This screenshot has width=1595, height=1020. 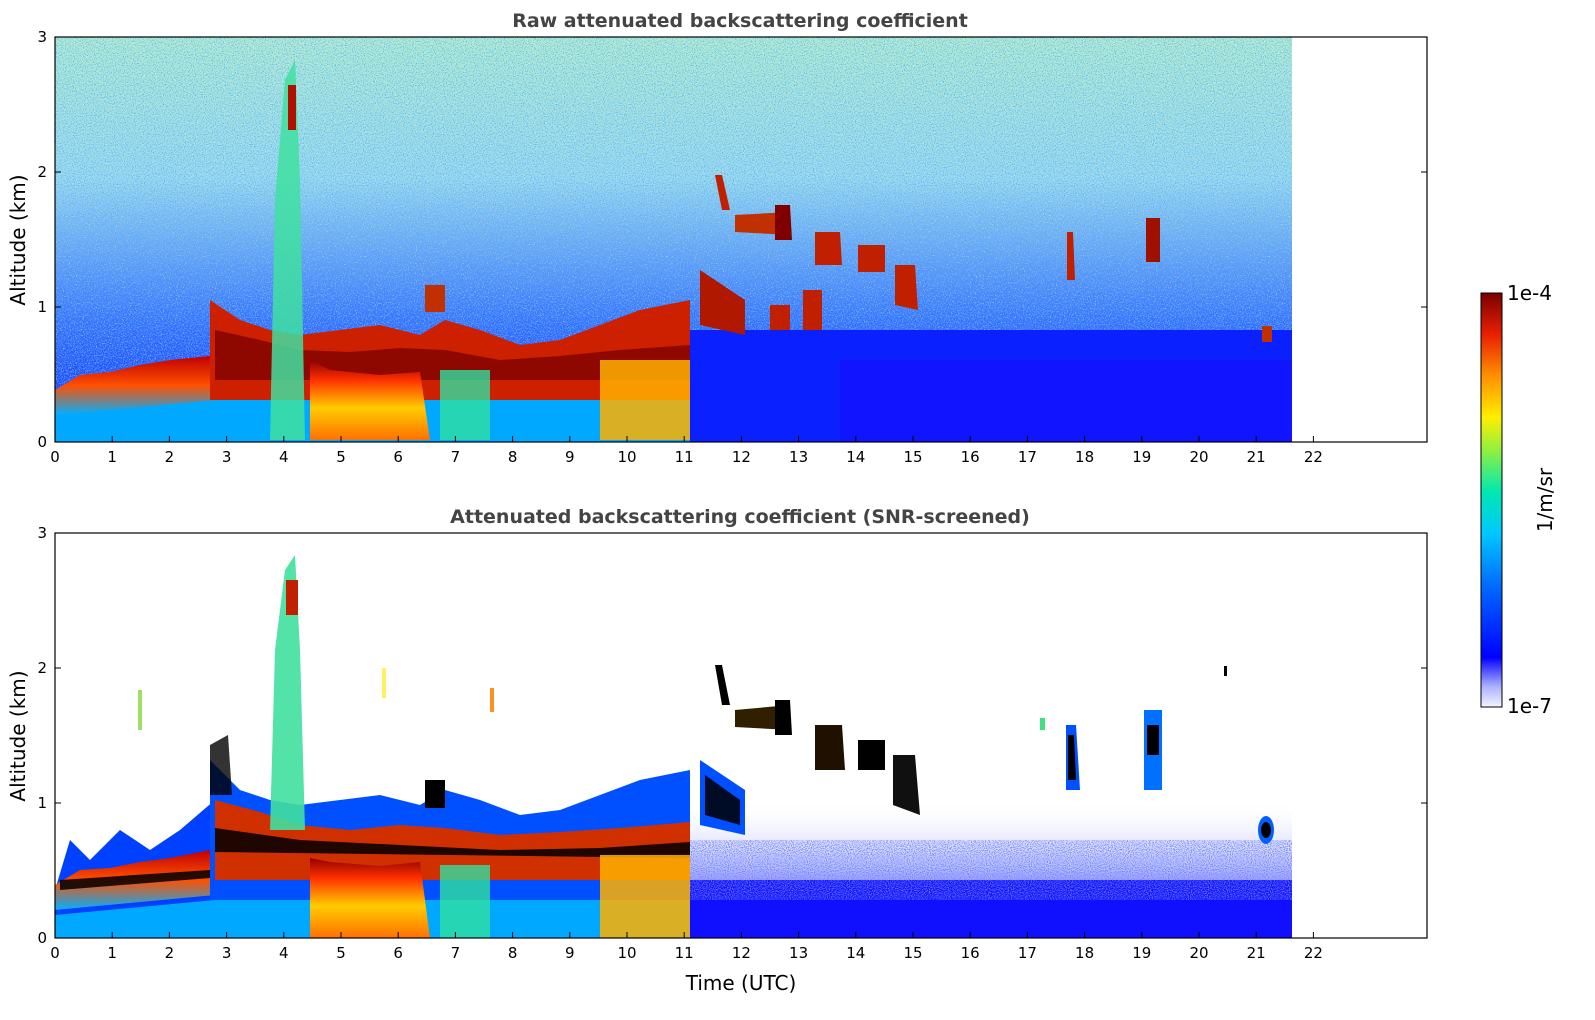 What do you see at coordinates (55, 953) in the screenshot?
I see `x-tick-label: 0` at bounding box center [55, 953].